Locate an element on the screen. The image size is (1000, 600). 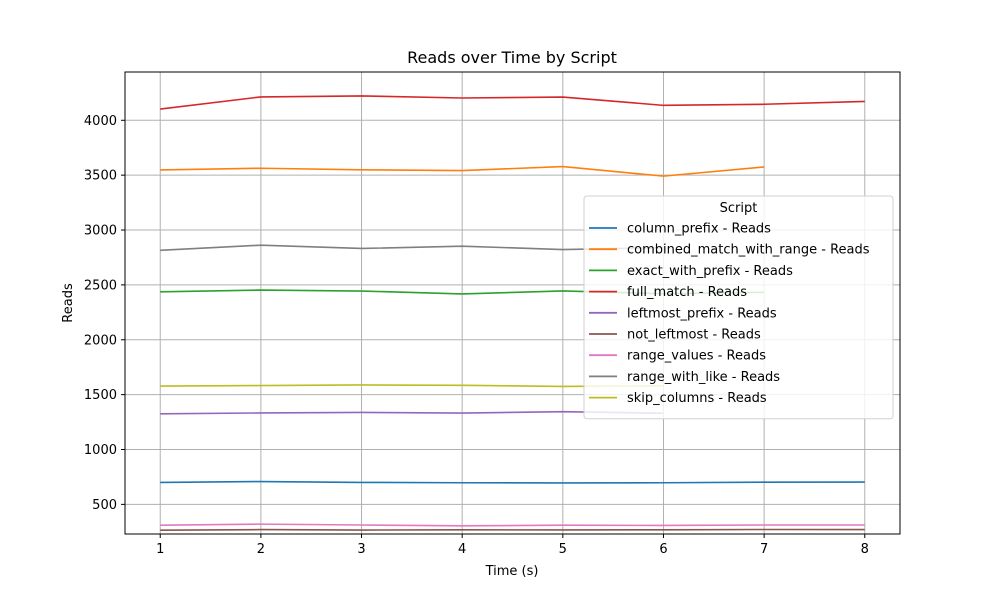
legend-entry-4: leftmost_prefix - Reads is located at coordinates (702, 313).